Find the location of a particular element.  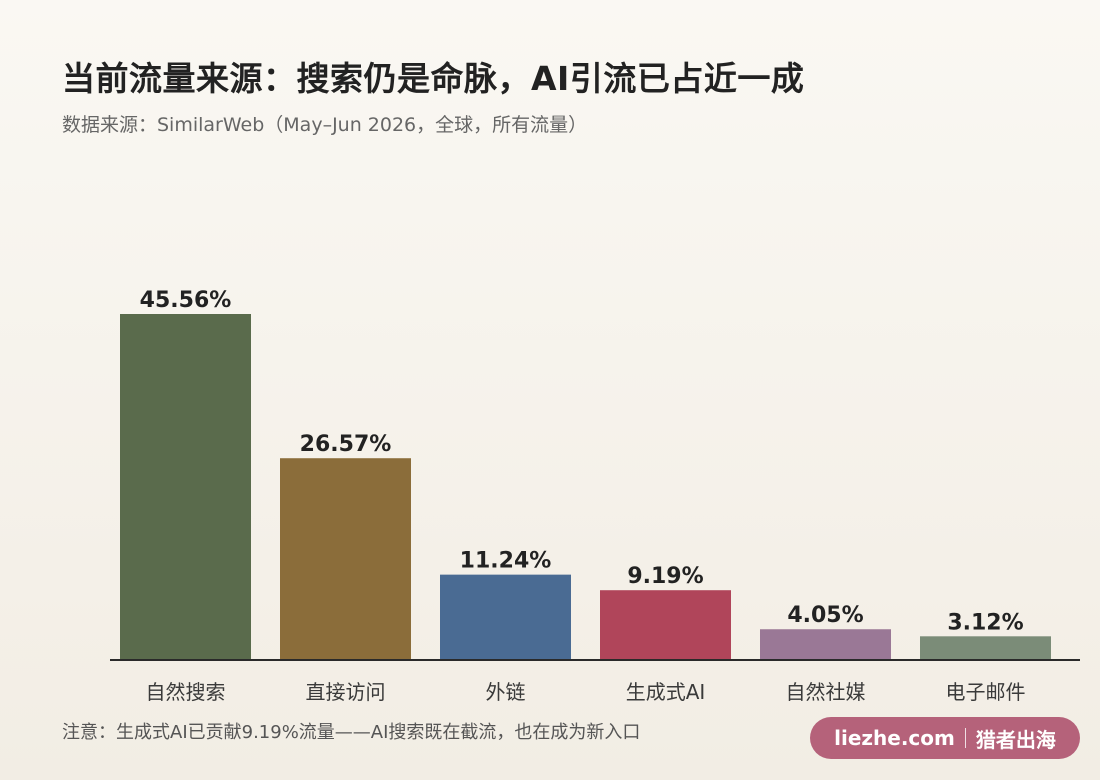

chart-subtitle: 数据来源：SimilarWeb（May–Jun 2026，全球，所有流量） is located at coordinates (325, 125).